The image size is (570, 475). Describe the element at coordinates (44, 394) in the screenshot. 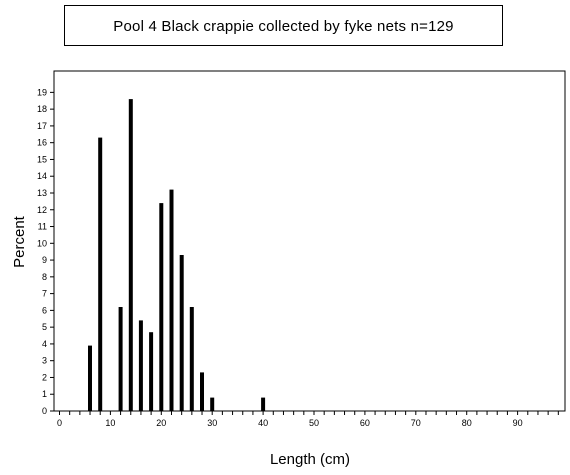

I see `y-tick-label-1: 1` at that location.